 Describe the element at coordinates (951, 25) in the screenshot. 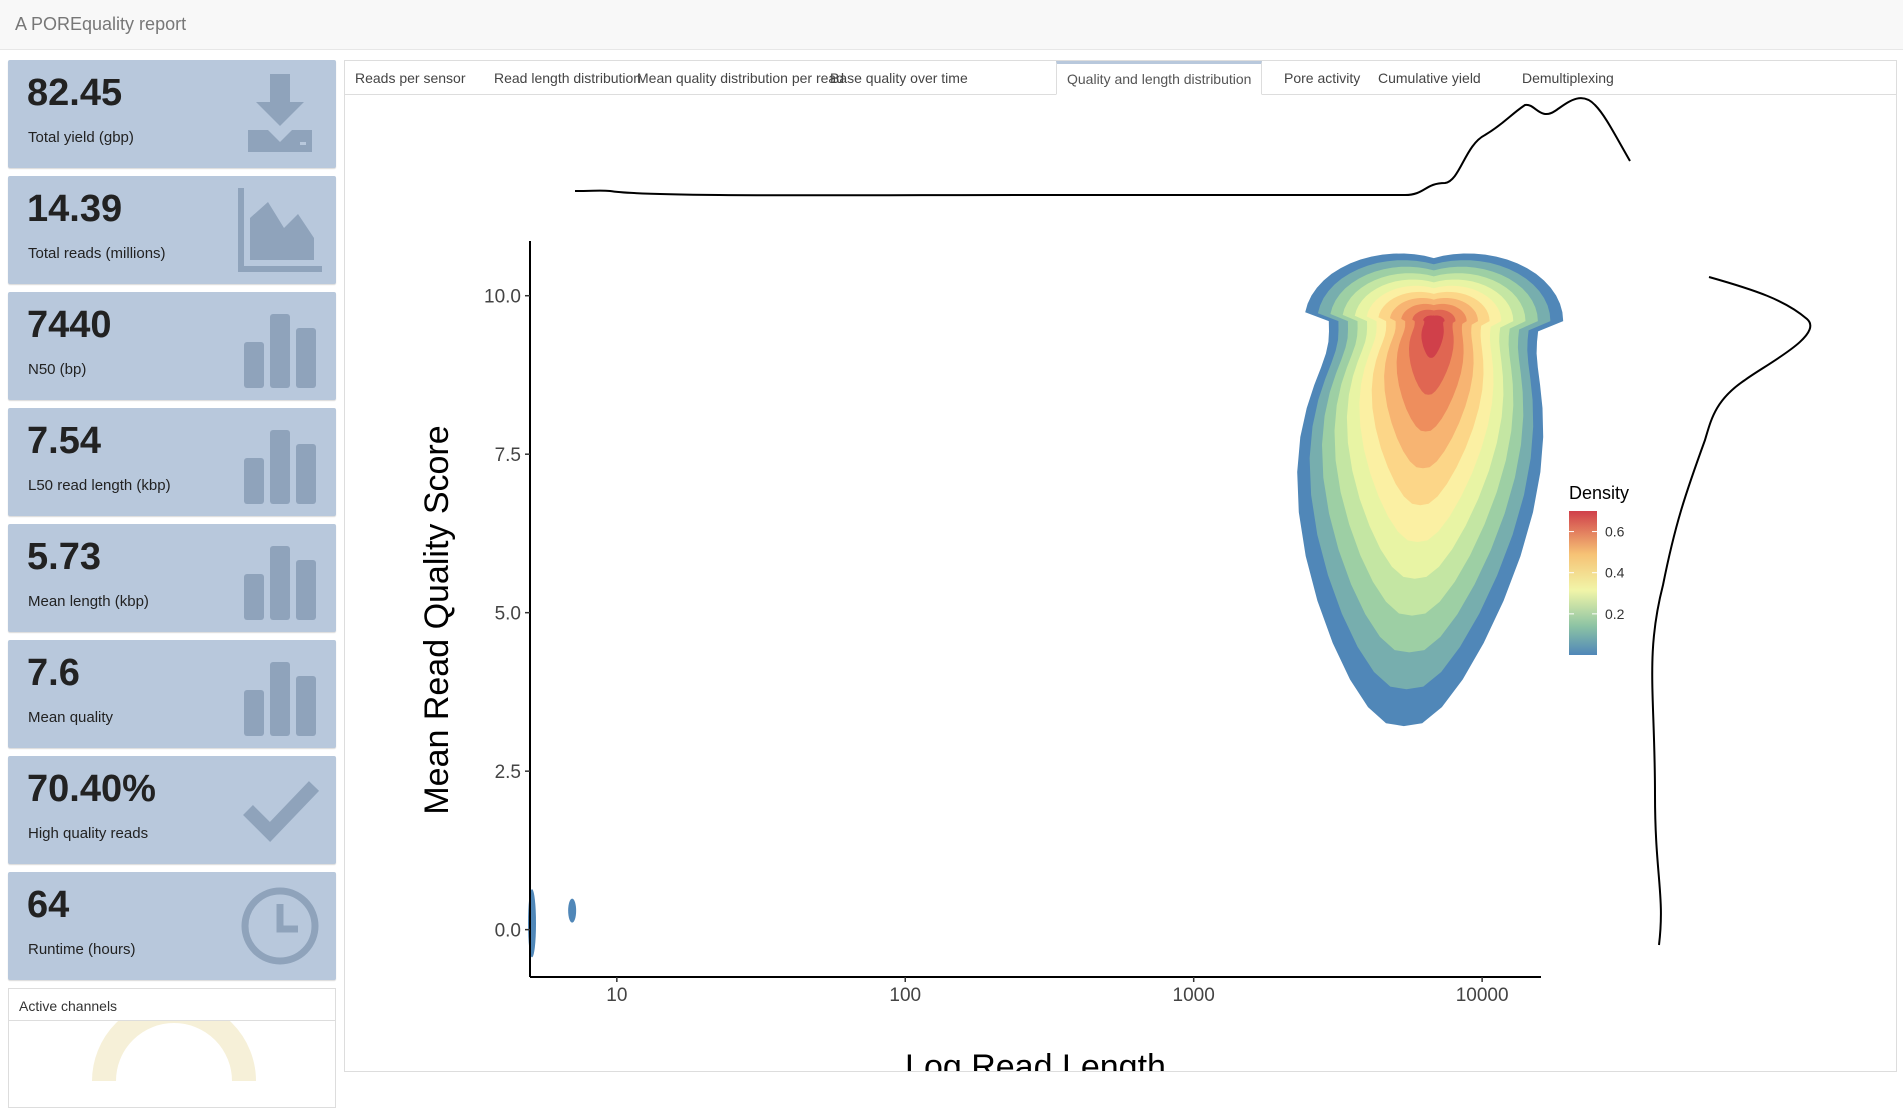

I see `navbar: A POREquality report` at that location.